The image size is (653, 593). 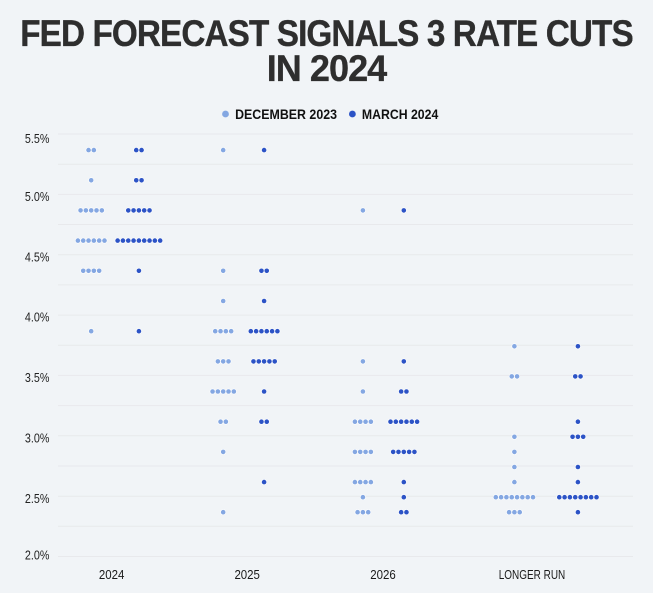 I want to click on svg-text: MARCH 2024, so click(x=400, y=114).